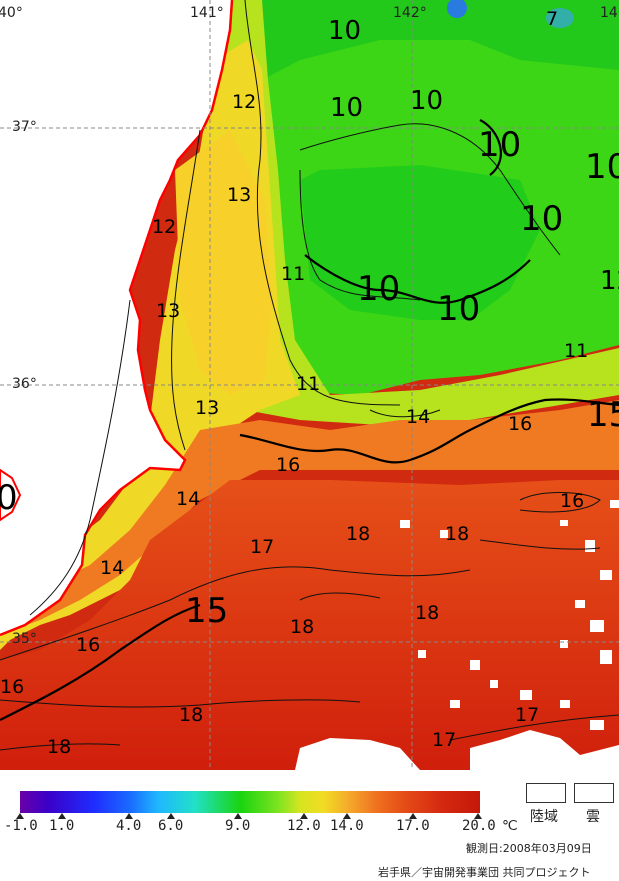 Image resolution: width=619 pixels, height=881 pixels. Describe the element at coordinates (62, 826) in the screenshot. I see `colorbar-label: 1.0` at that location.